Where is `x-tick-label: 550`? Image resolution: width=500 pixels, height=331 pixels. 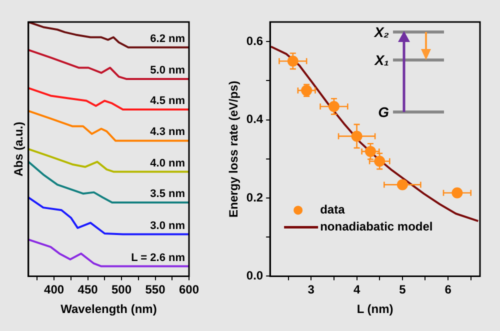 x-tick-label: 550 is located at coordinates (155, 289).